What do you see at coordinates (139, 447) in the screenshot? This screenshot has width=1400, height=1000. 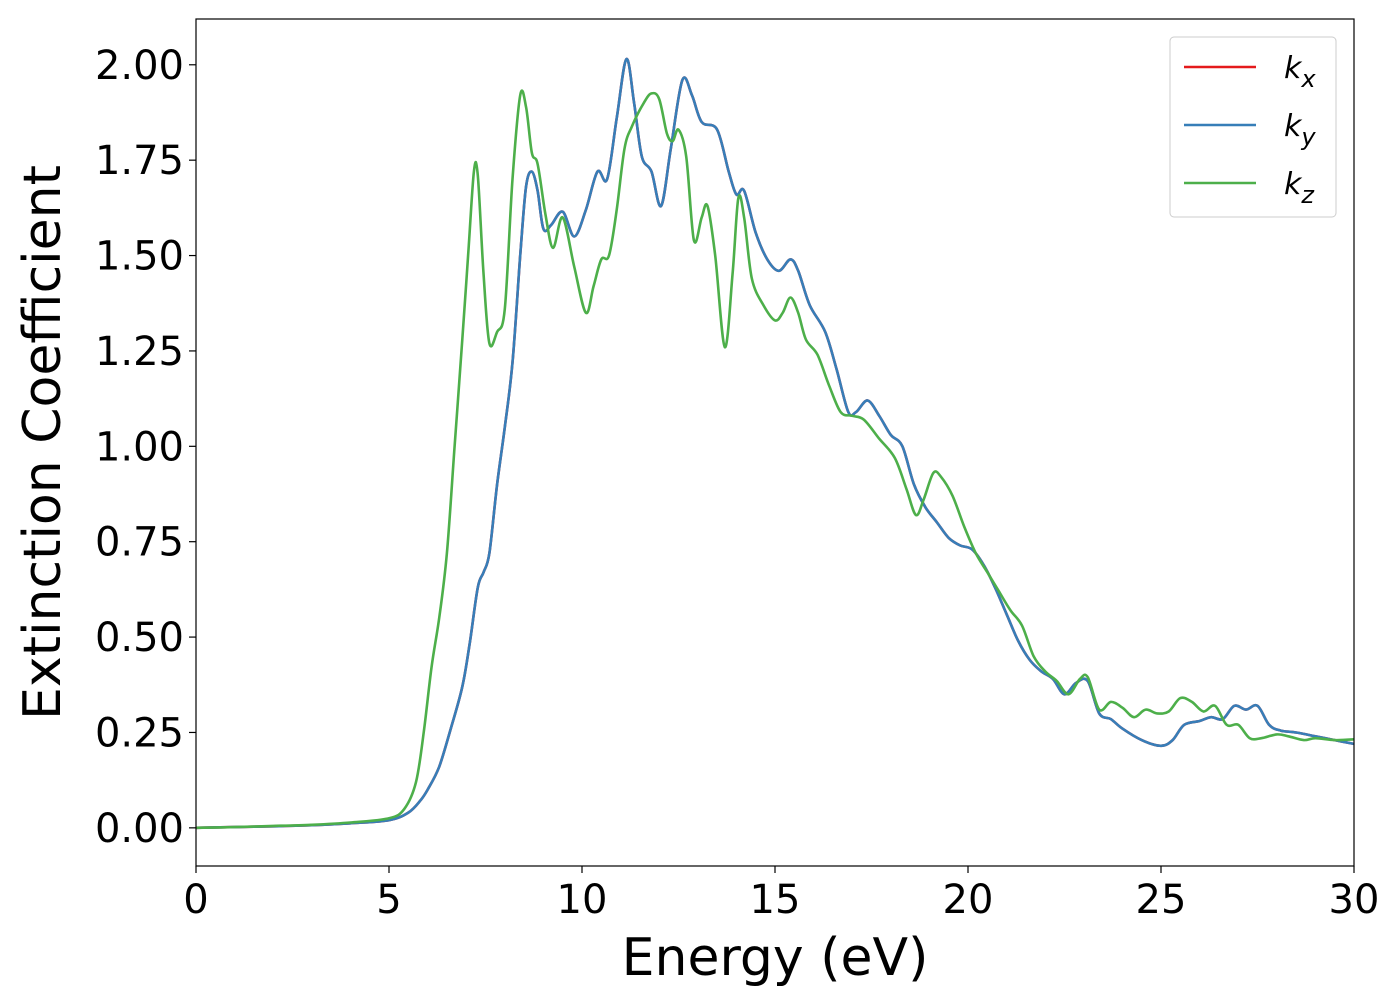 I see `y-tick-label: 1.00` at bounding box center [139, 447].